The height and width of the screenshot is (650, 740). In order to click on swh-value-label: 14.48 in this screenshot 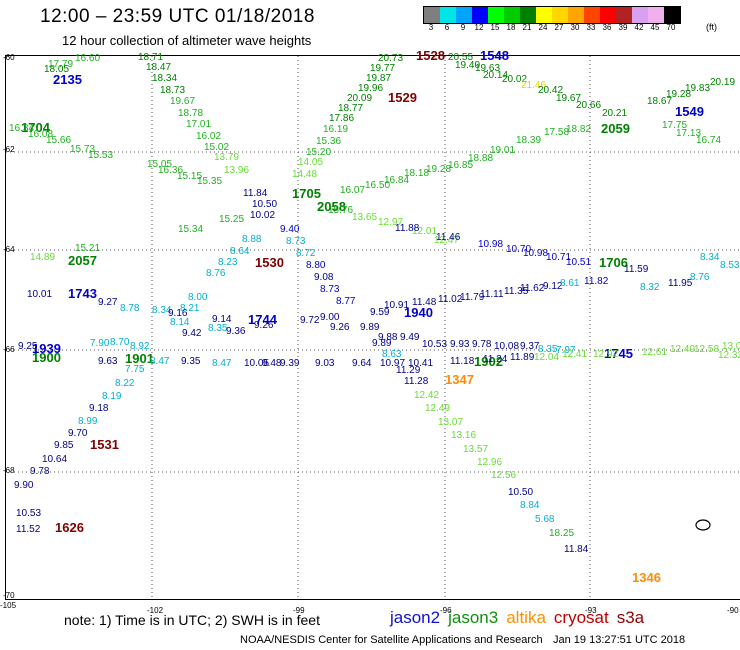, I will do `click(304, 174)`.